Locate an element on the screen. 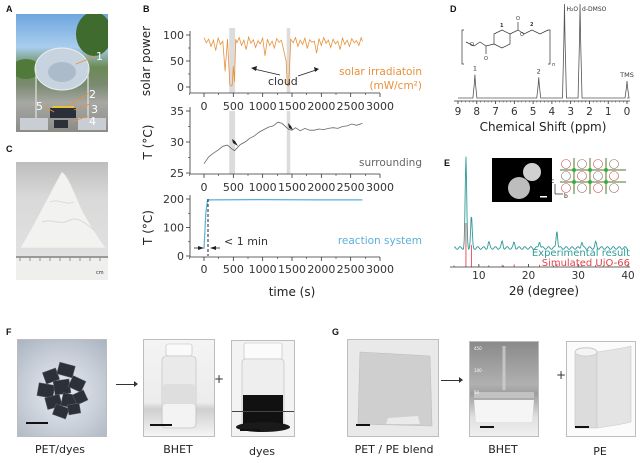  bracket-right is located at coordinates (549, 47).